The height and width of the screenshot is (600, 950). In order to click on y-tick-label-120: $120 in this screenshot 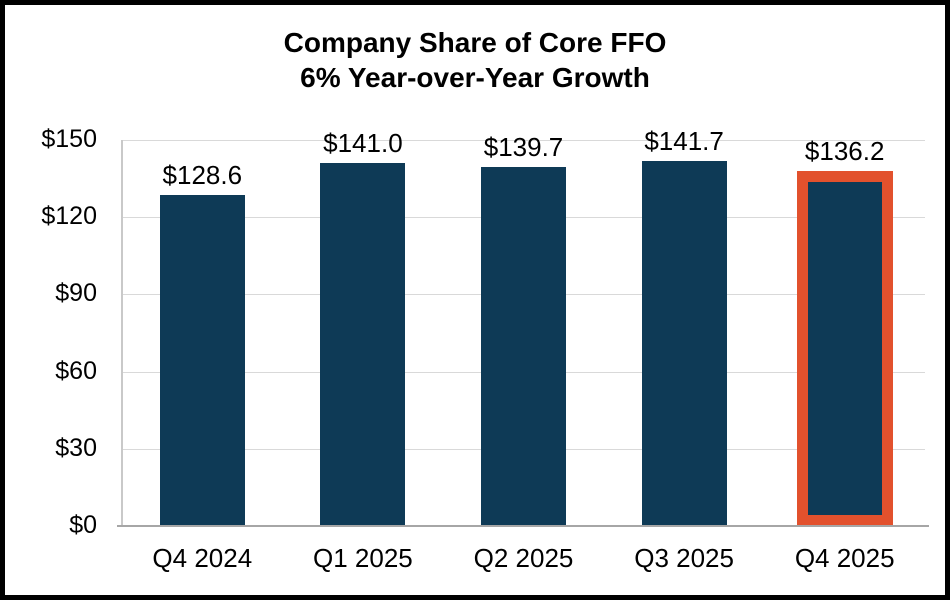, I will do `click(69, 216)`.